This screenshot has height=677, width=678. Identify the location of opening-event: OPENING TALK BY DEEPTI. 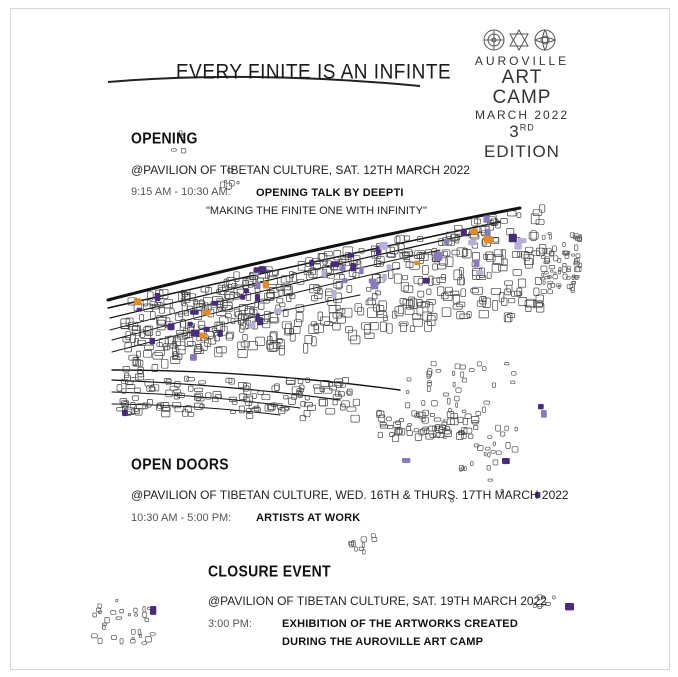
(330, 193).